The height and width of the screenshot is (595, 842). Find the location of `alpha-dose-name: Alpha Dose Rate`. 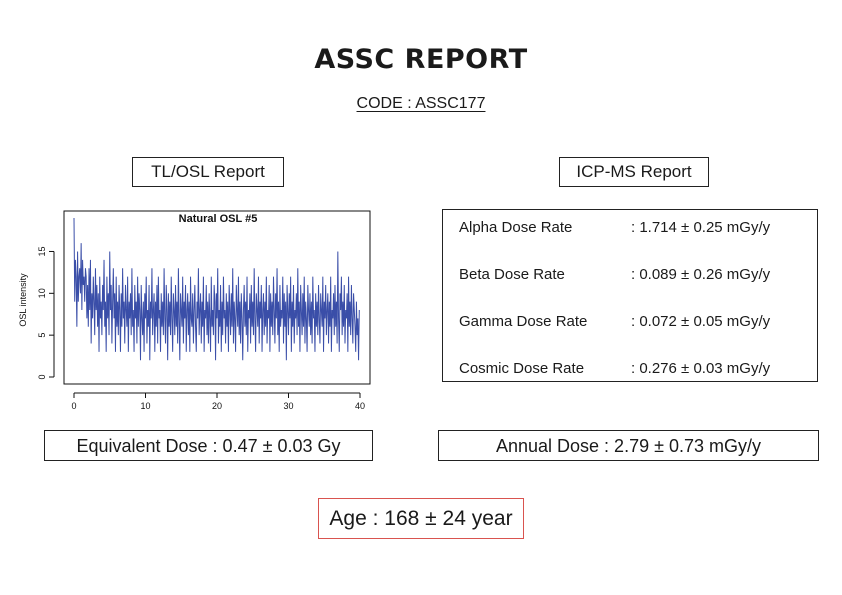

alpha-dose-name: Alpha Dose Rate is located at coordinates (516, 227).